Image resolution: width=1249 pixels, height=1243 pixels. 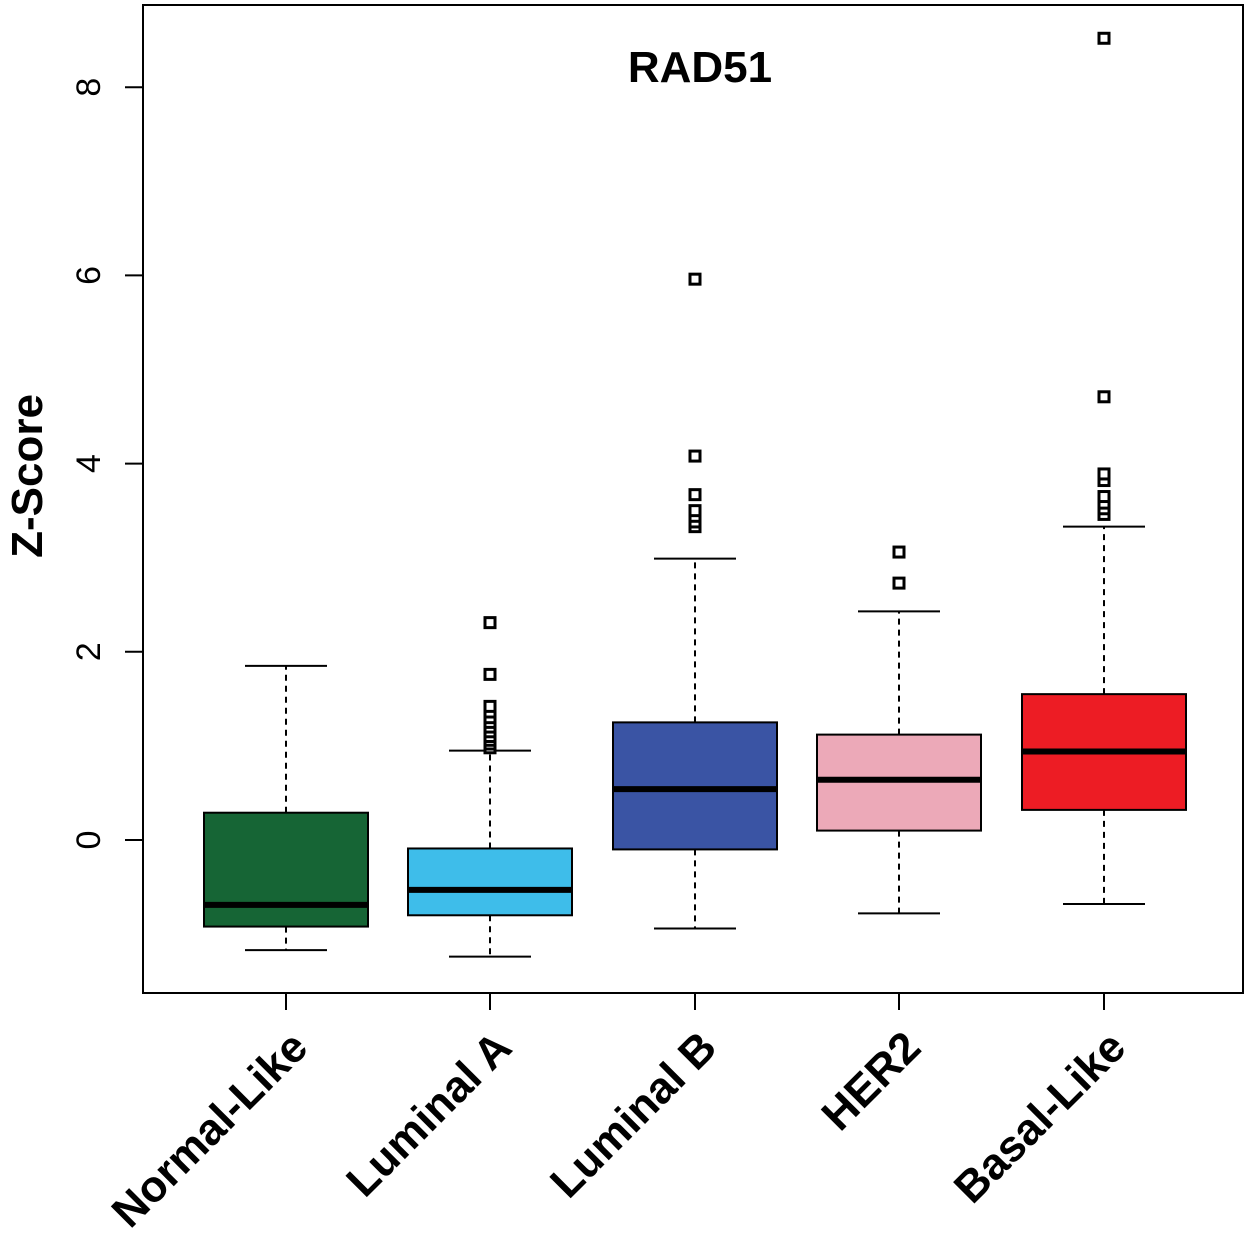 I want to click on y-tick-label: 4, so click(x=89, y=463).